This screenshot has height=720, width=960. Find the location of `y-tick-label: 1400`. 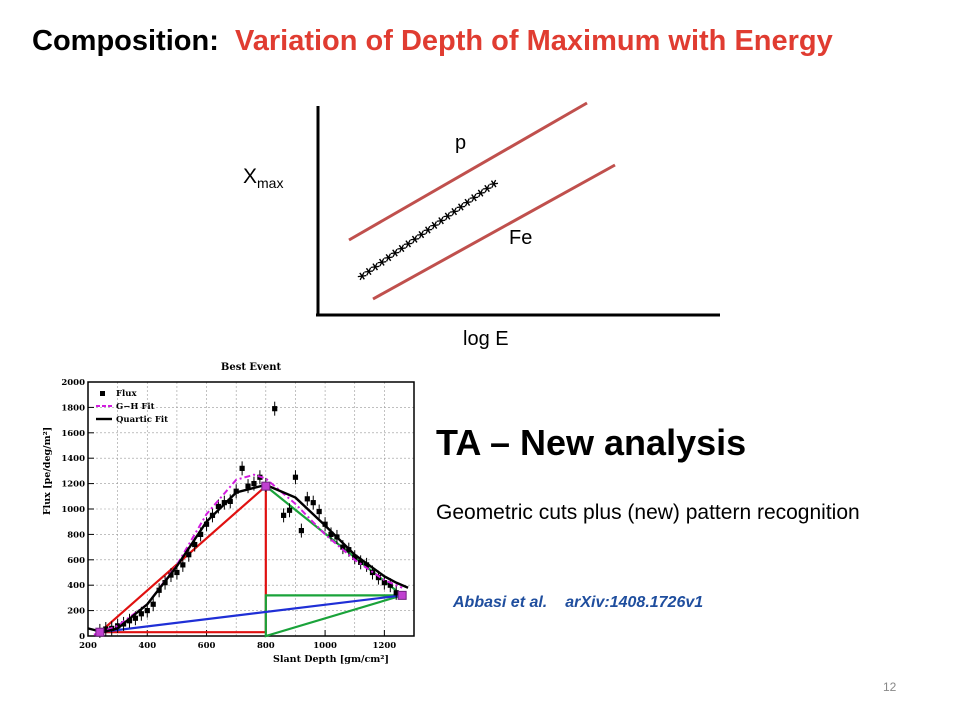

y-tick-label: 1400 is located at coordinates (73, 459).